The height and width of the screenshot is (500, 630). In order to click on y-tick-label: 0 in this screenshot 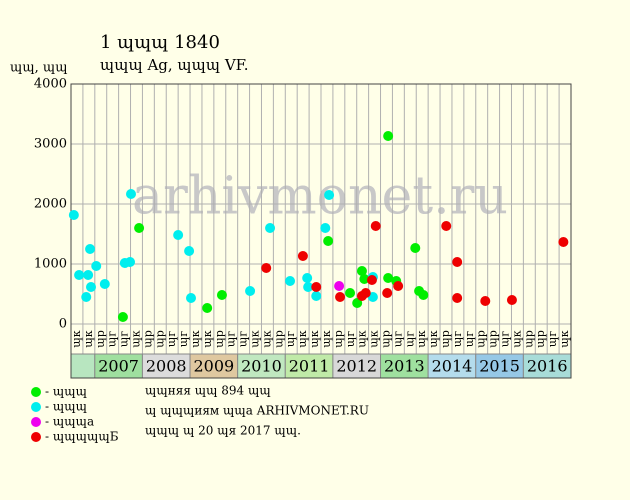, I will do `click(63, 324)`.